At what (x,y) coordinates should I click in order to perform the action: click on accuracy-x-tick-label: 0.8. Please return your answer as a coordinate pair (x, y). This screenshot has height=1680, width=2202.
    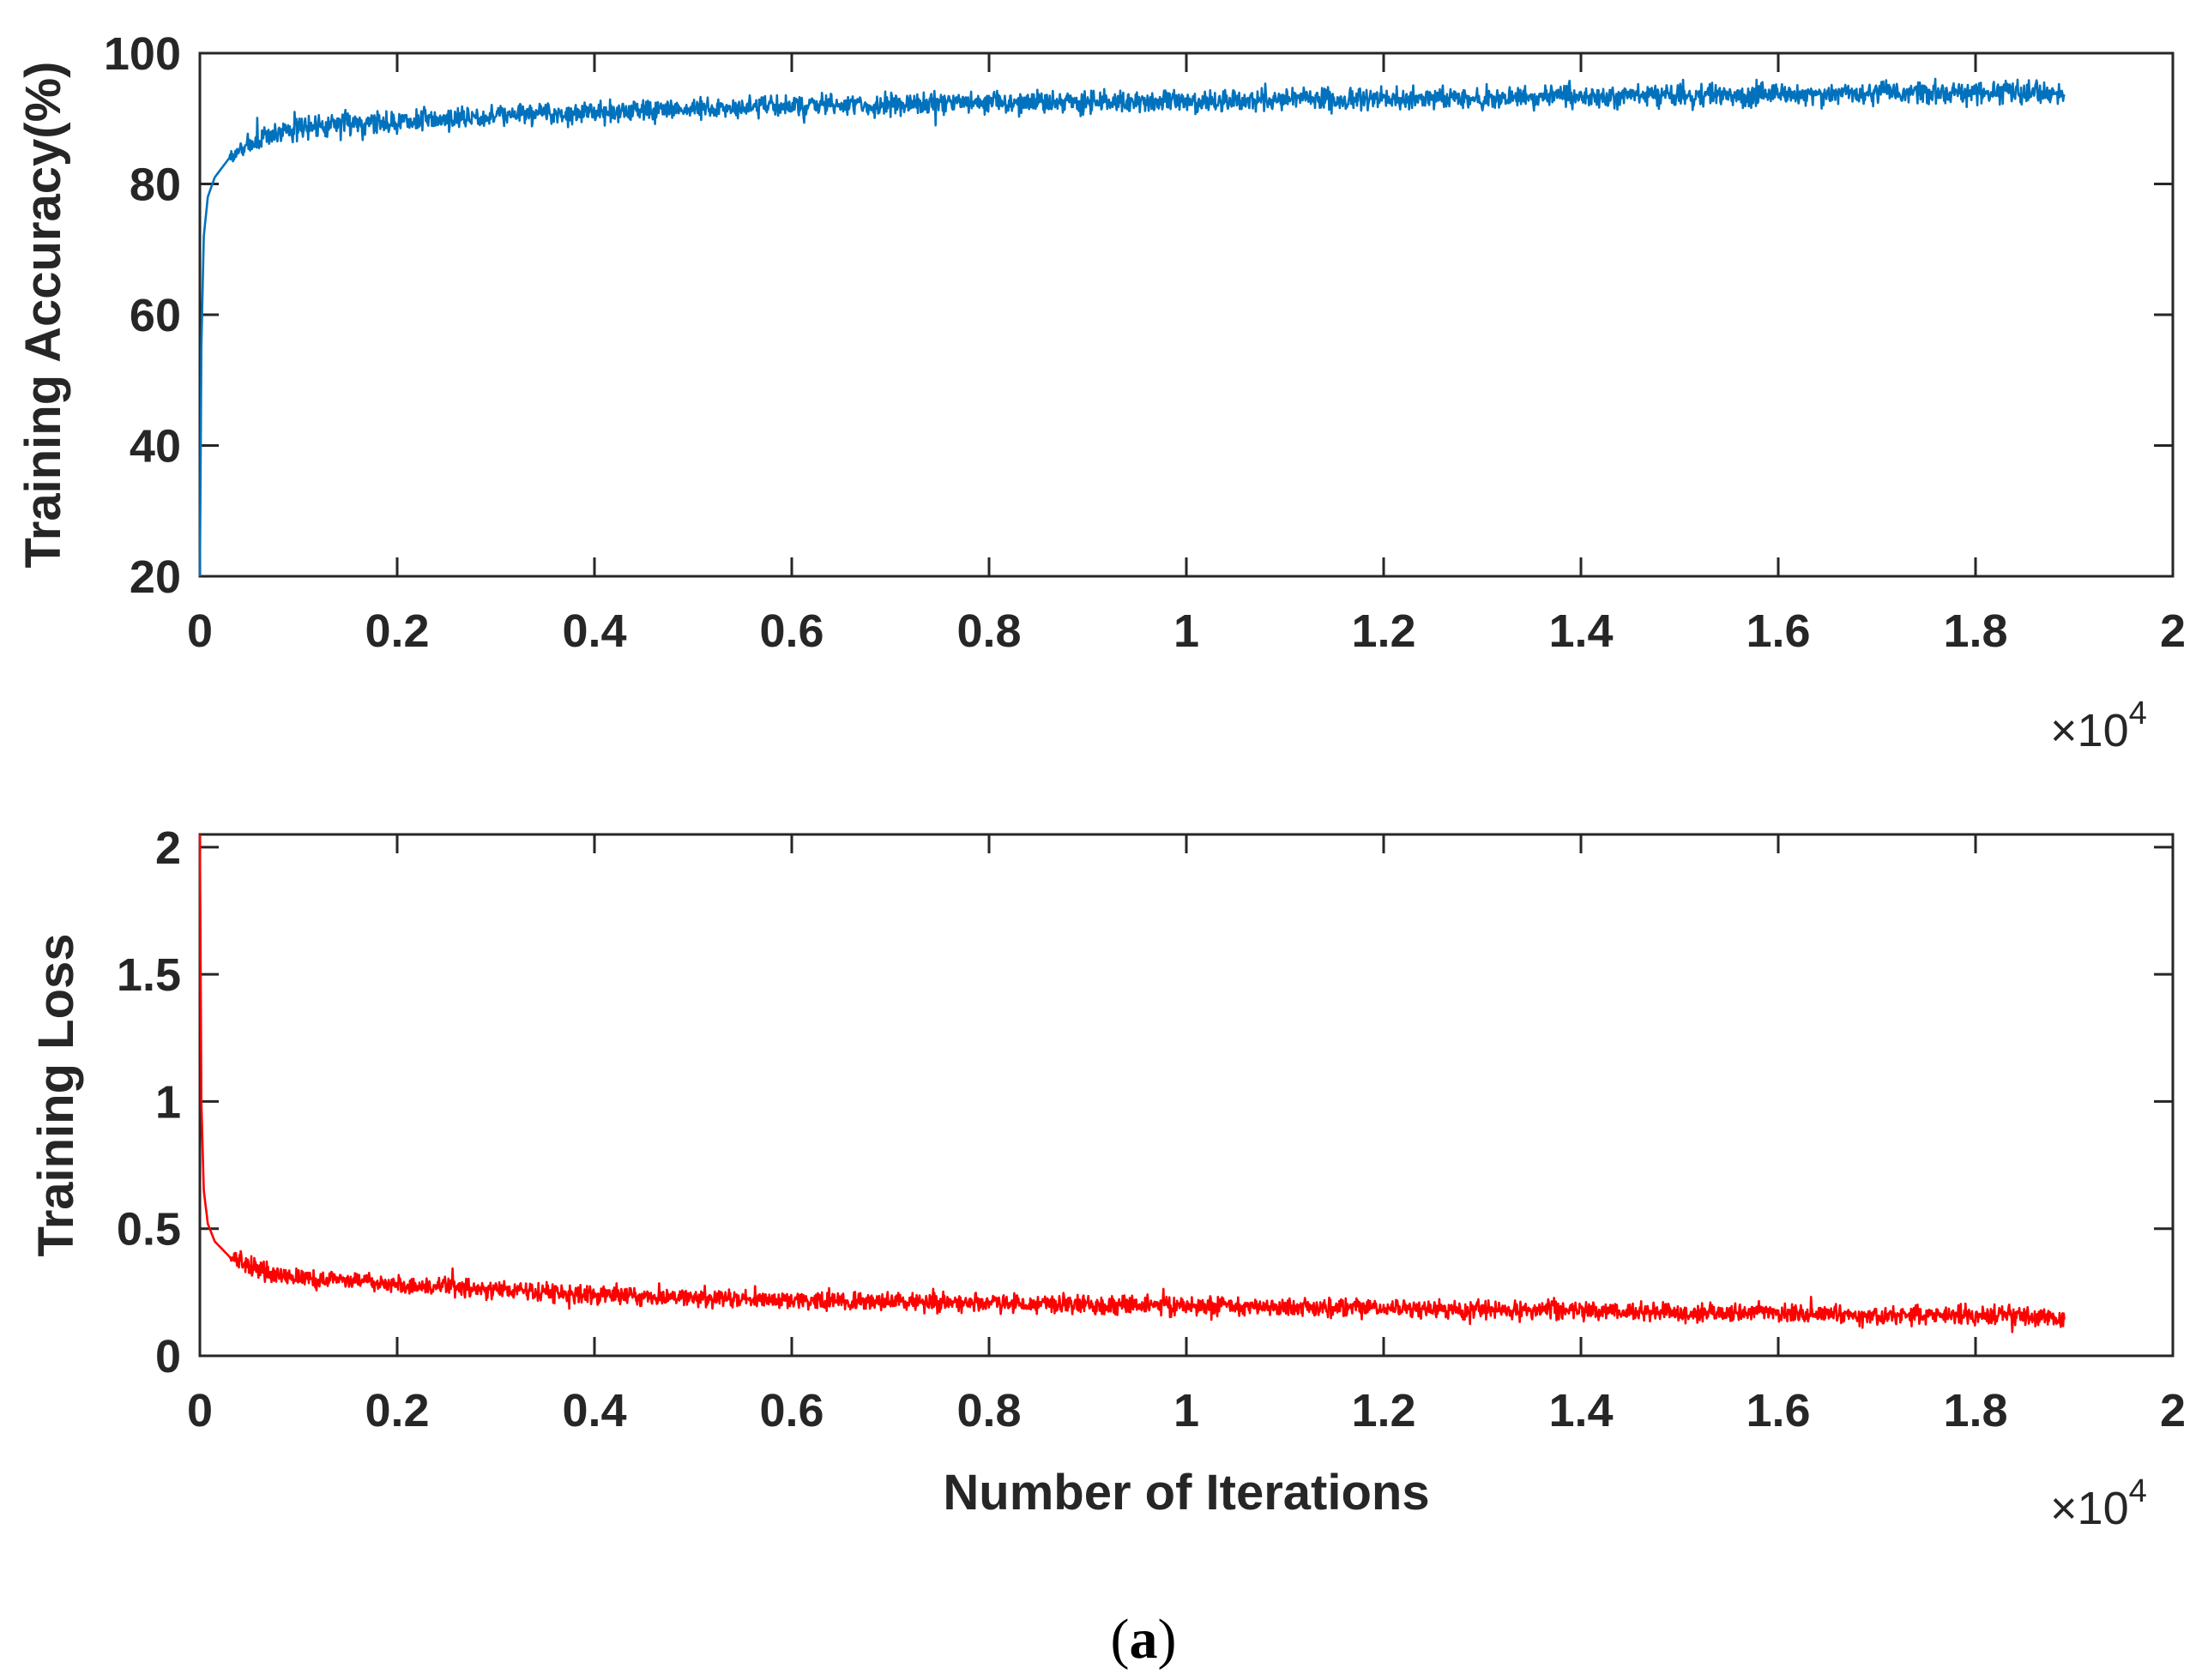
    Looking at the image, I should click on (988, 631).